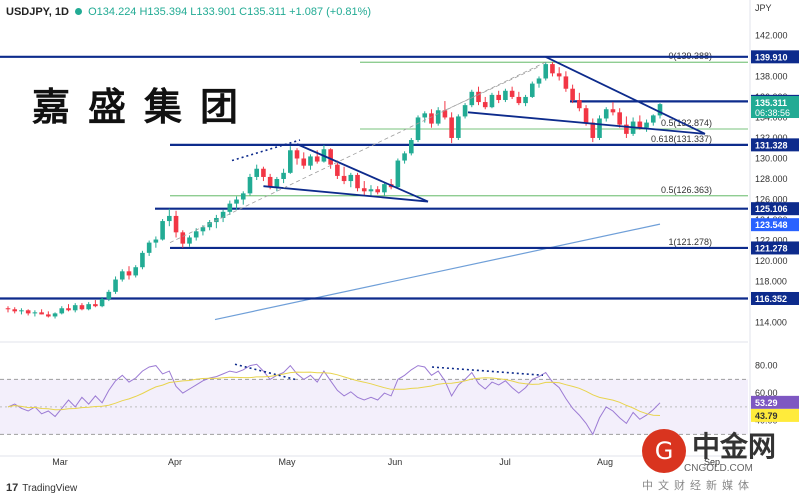 The width and height of the screenshot is (800, 499). What do you see at coordinates (771, 145) in the screenshot?
I see `key-level-badge: 131.328` at bounding box center [771, 145].